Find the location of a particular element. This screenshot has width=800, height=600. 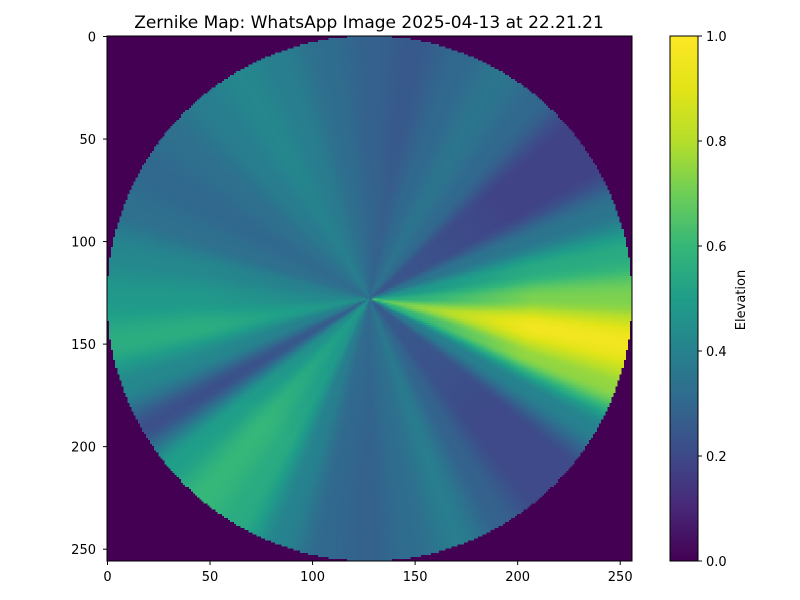

x-tick-label: 100 is located at coordinates (312, 577).